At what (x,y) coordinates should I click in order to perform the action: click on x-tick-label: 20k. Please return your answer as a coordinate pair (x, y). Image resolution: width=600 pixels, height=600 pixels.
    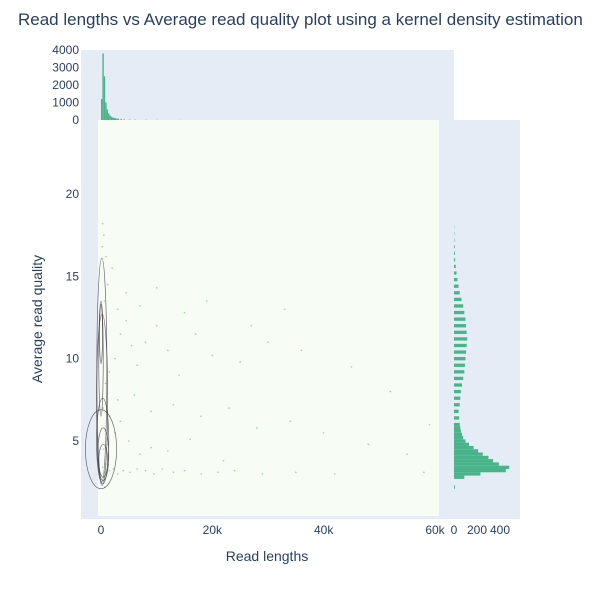
    Looking at the image, I should click on (213, 530).